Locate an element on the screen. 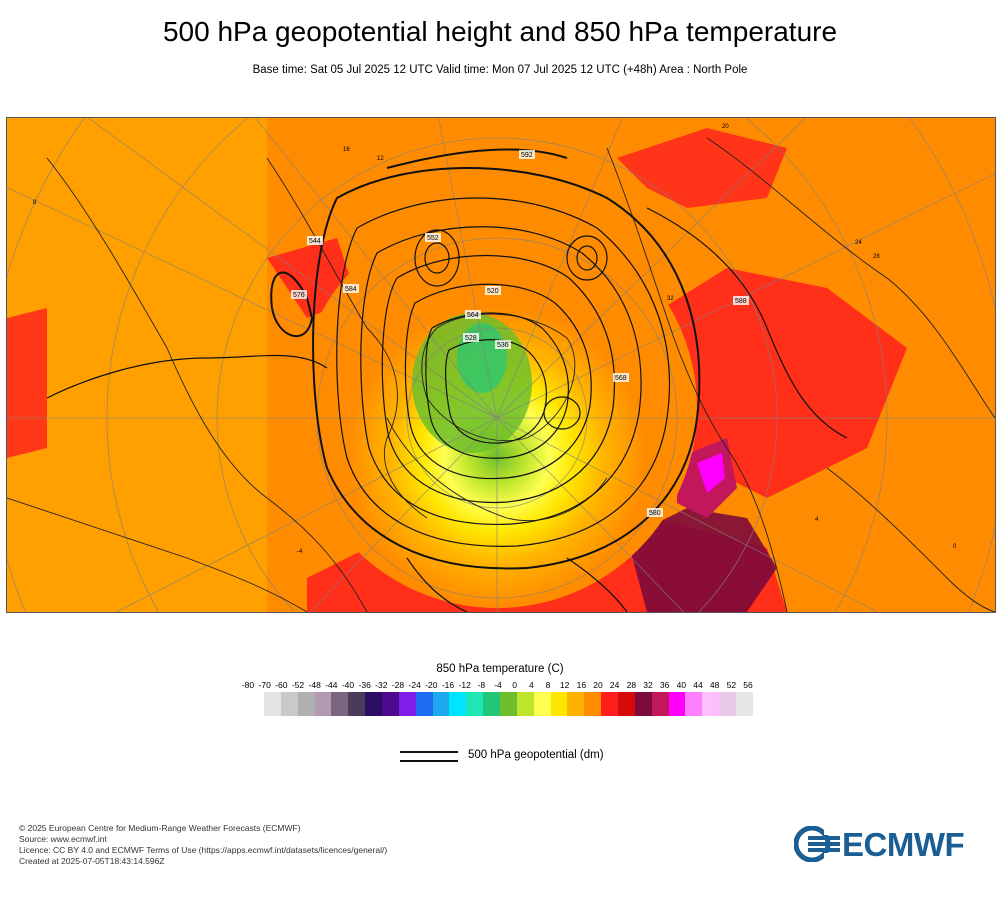 The height and width of the screenshot is (900, 1000). legend-tick-label: -40 is located at coordinates (348, 685).